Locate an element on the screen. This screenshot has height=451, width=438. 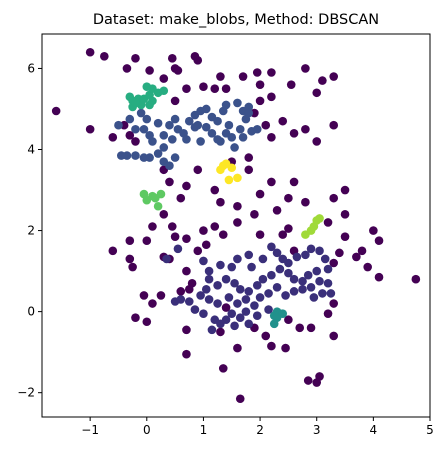
chart-title: Dataset: make_blobs, Method: DBSCAN is located at coordinates (236, 20).